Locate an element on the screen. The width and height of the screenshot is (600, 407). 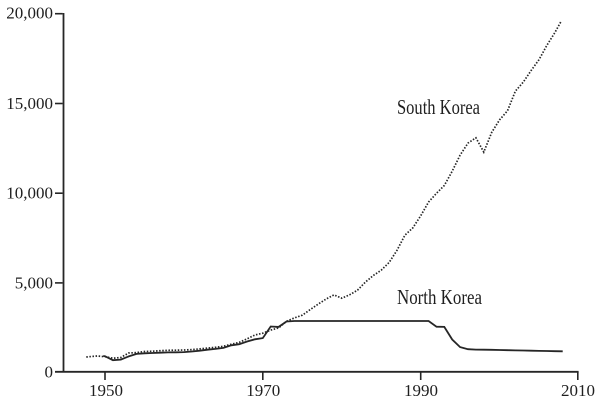
svg-text: 1990 is located at coordinates (421, 390).